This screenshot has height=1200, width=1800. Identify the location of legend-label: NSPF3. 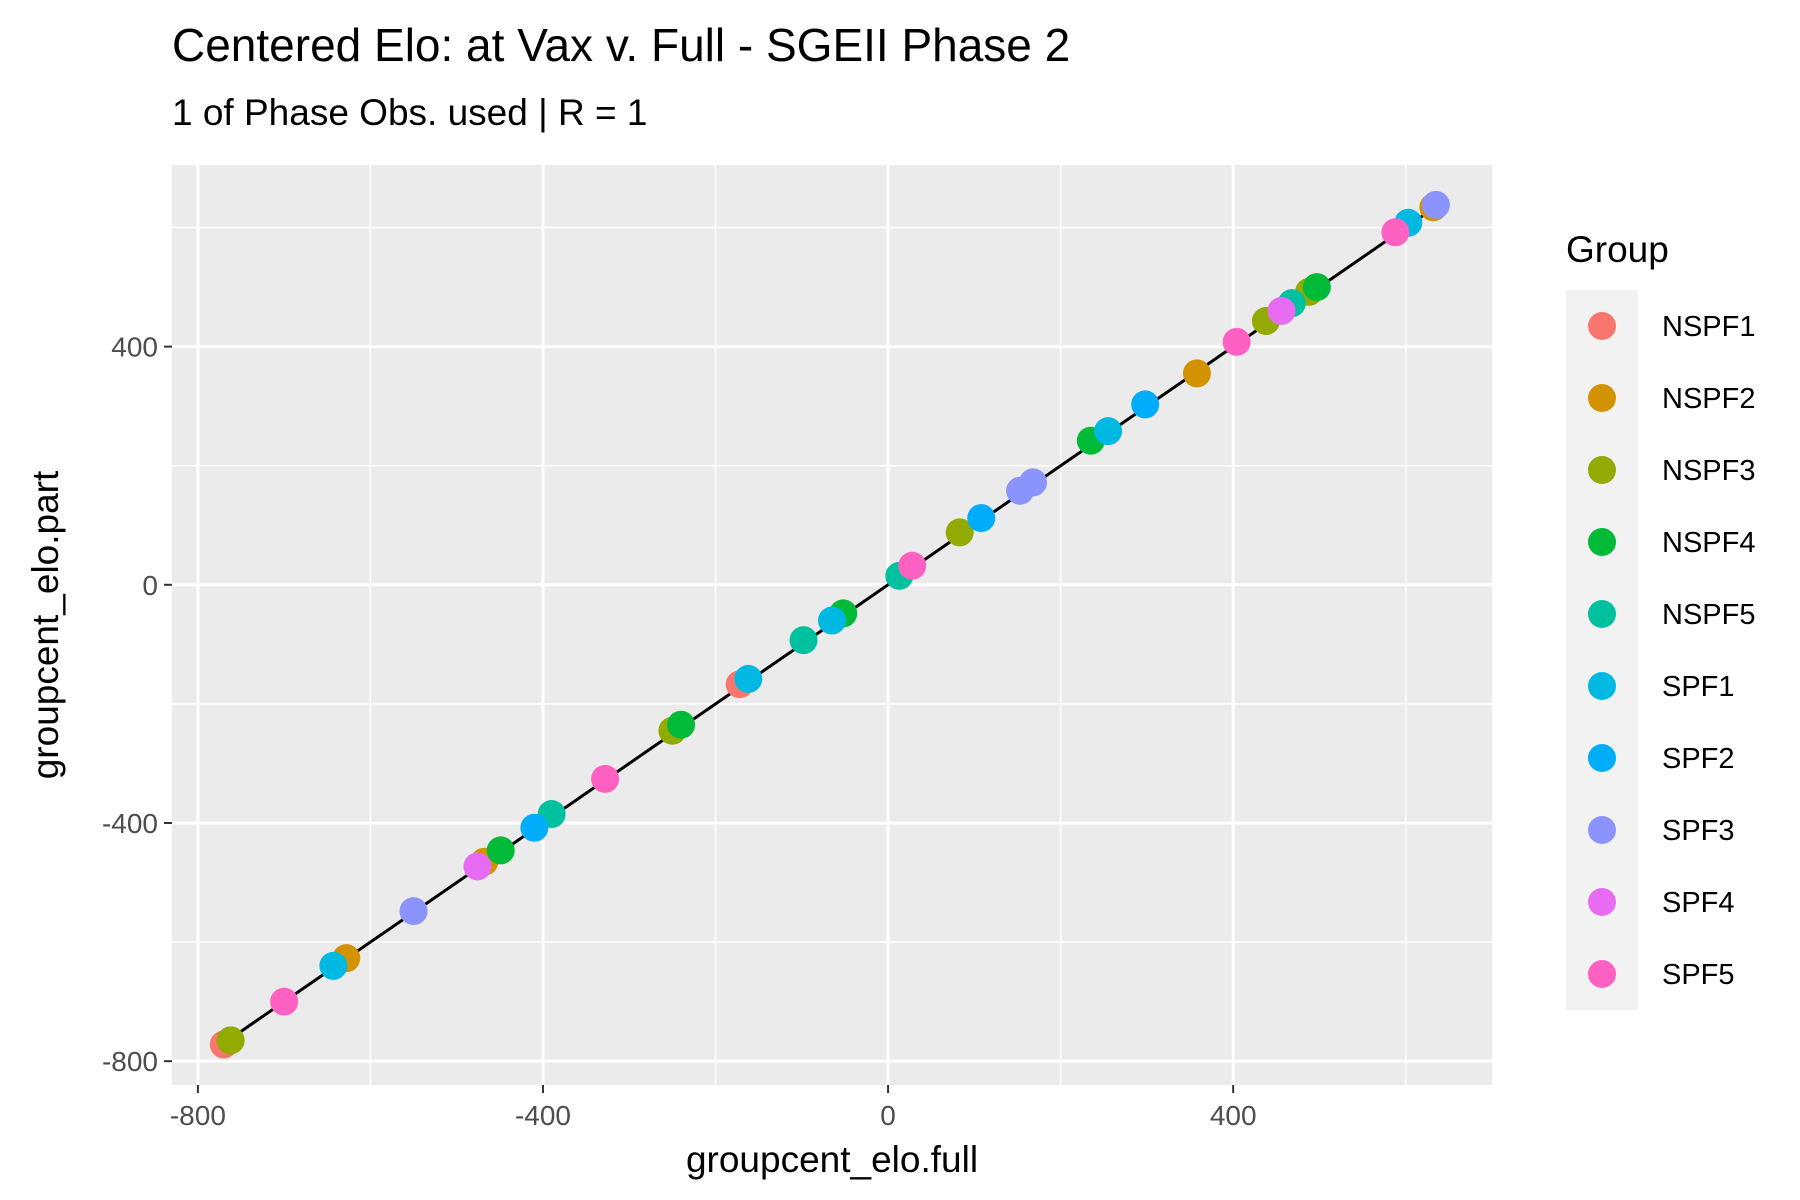
(1708, 471).